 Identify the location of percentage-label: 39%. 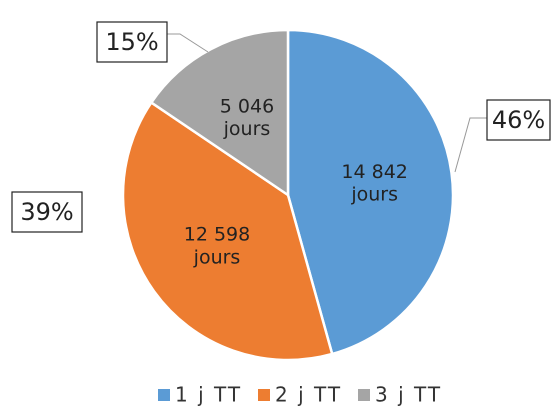
(46, 212).